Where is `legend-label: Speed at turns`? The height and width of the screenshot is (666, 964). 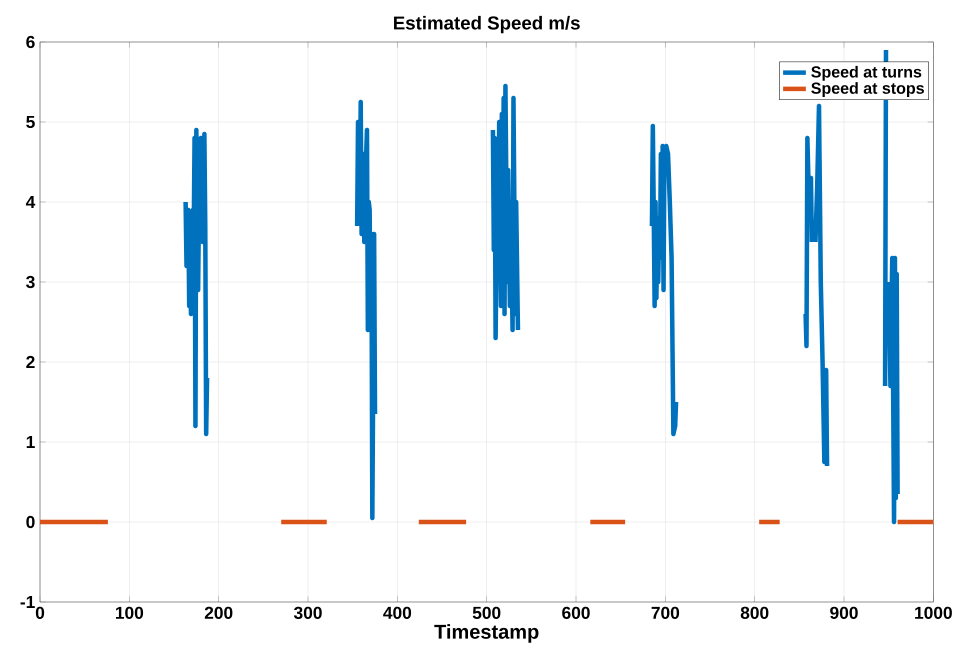 legend-label: Speed at turns is located at coordinates (866, 73).